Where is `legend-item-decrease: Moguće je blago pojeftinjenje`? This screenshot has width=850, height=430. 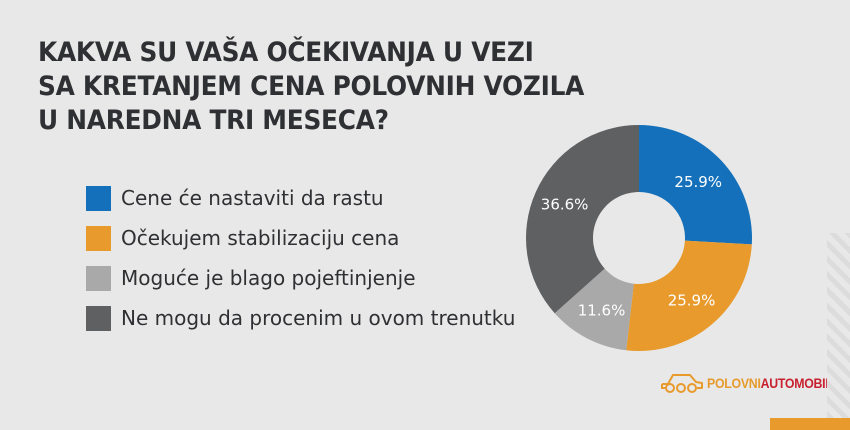 legend-item-decrease: Moguće je blago pojeftinjenje is located at coordinates (300, 278).